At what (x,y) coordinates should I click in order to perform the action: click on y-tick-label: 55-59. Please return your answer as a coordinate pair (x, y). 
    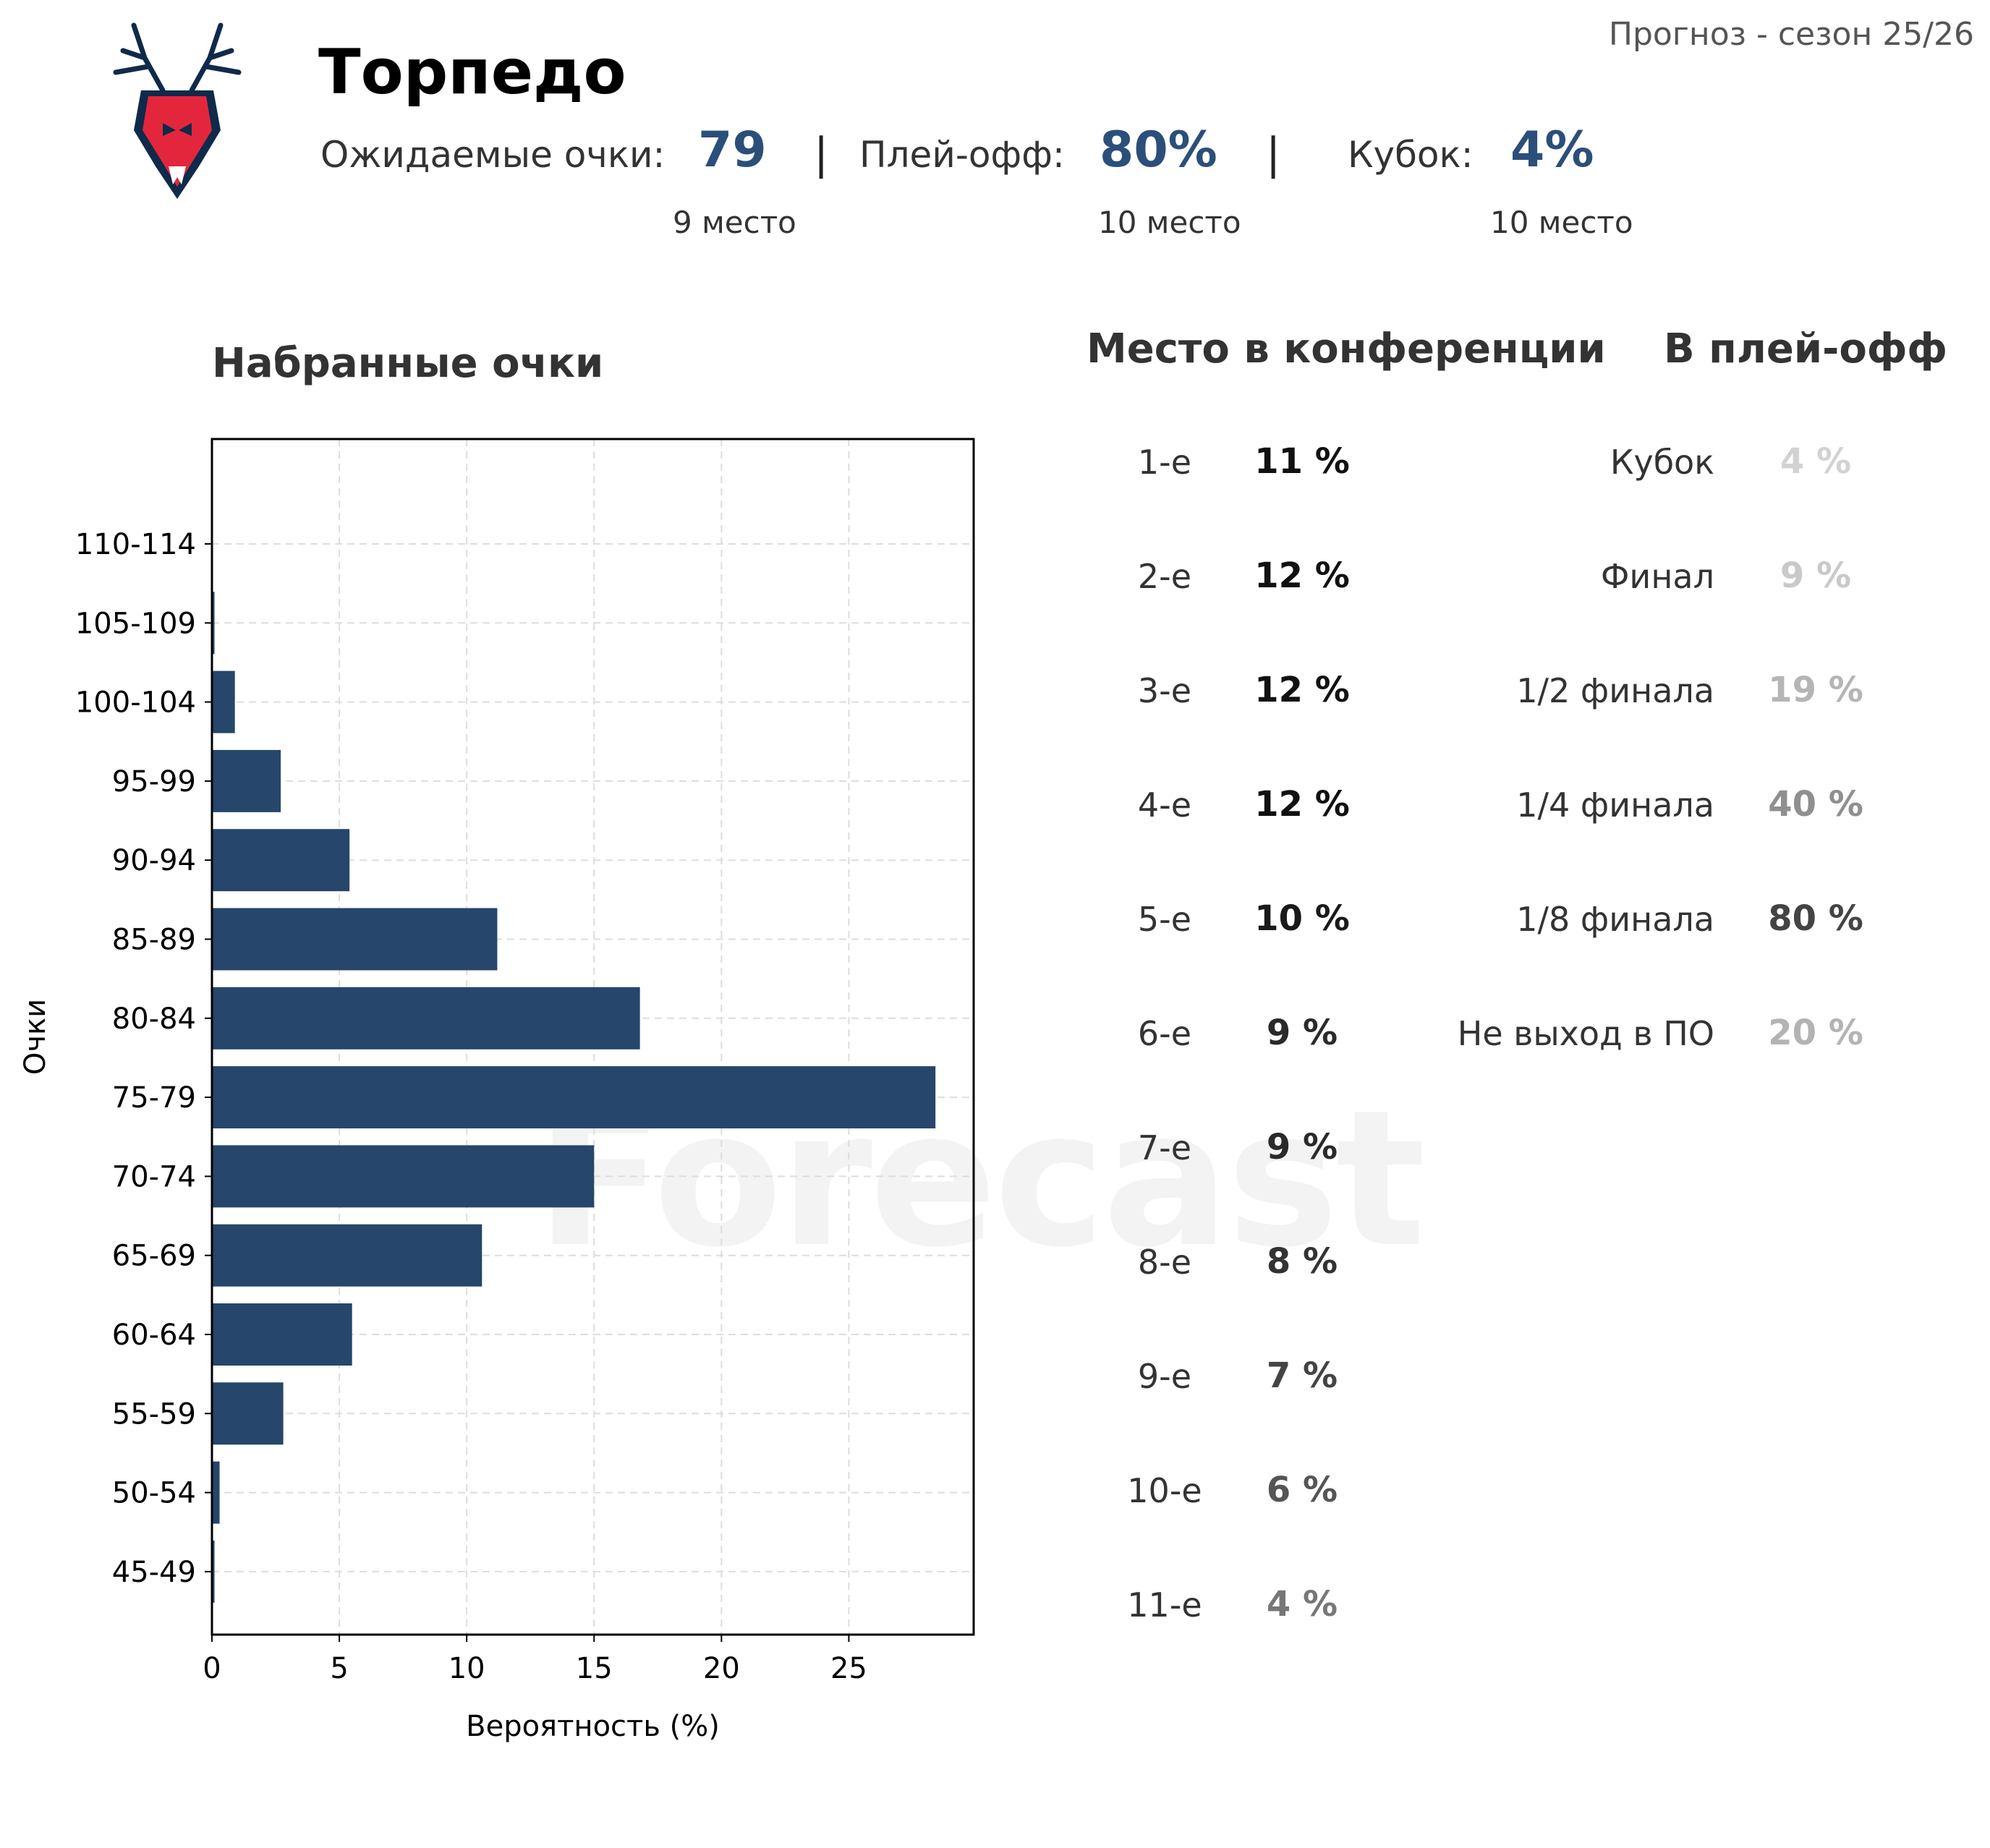
    Looking at the image, I should click on (154, 1414).